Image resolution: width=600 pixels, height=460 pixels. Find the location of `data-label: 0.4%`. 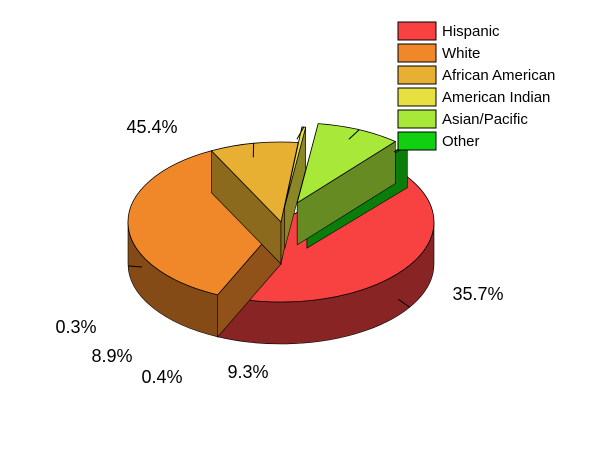

data-label: 0.4% is located at coordinates (161, 377).